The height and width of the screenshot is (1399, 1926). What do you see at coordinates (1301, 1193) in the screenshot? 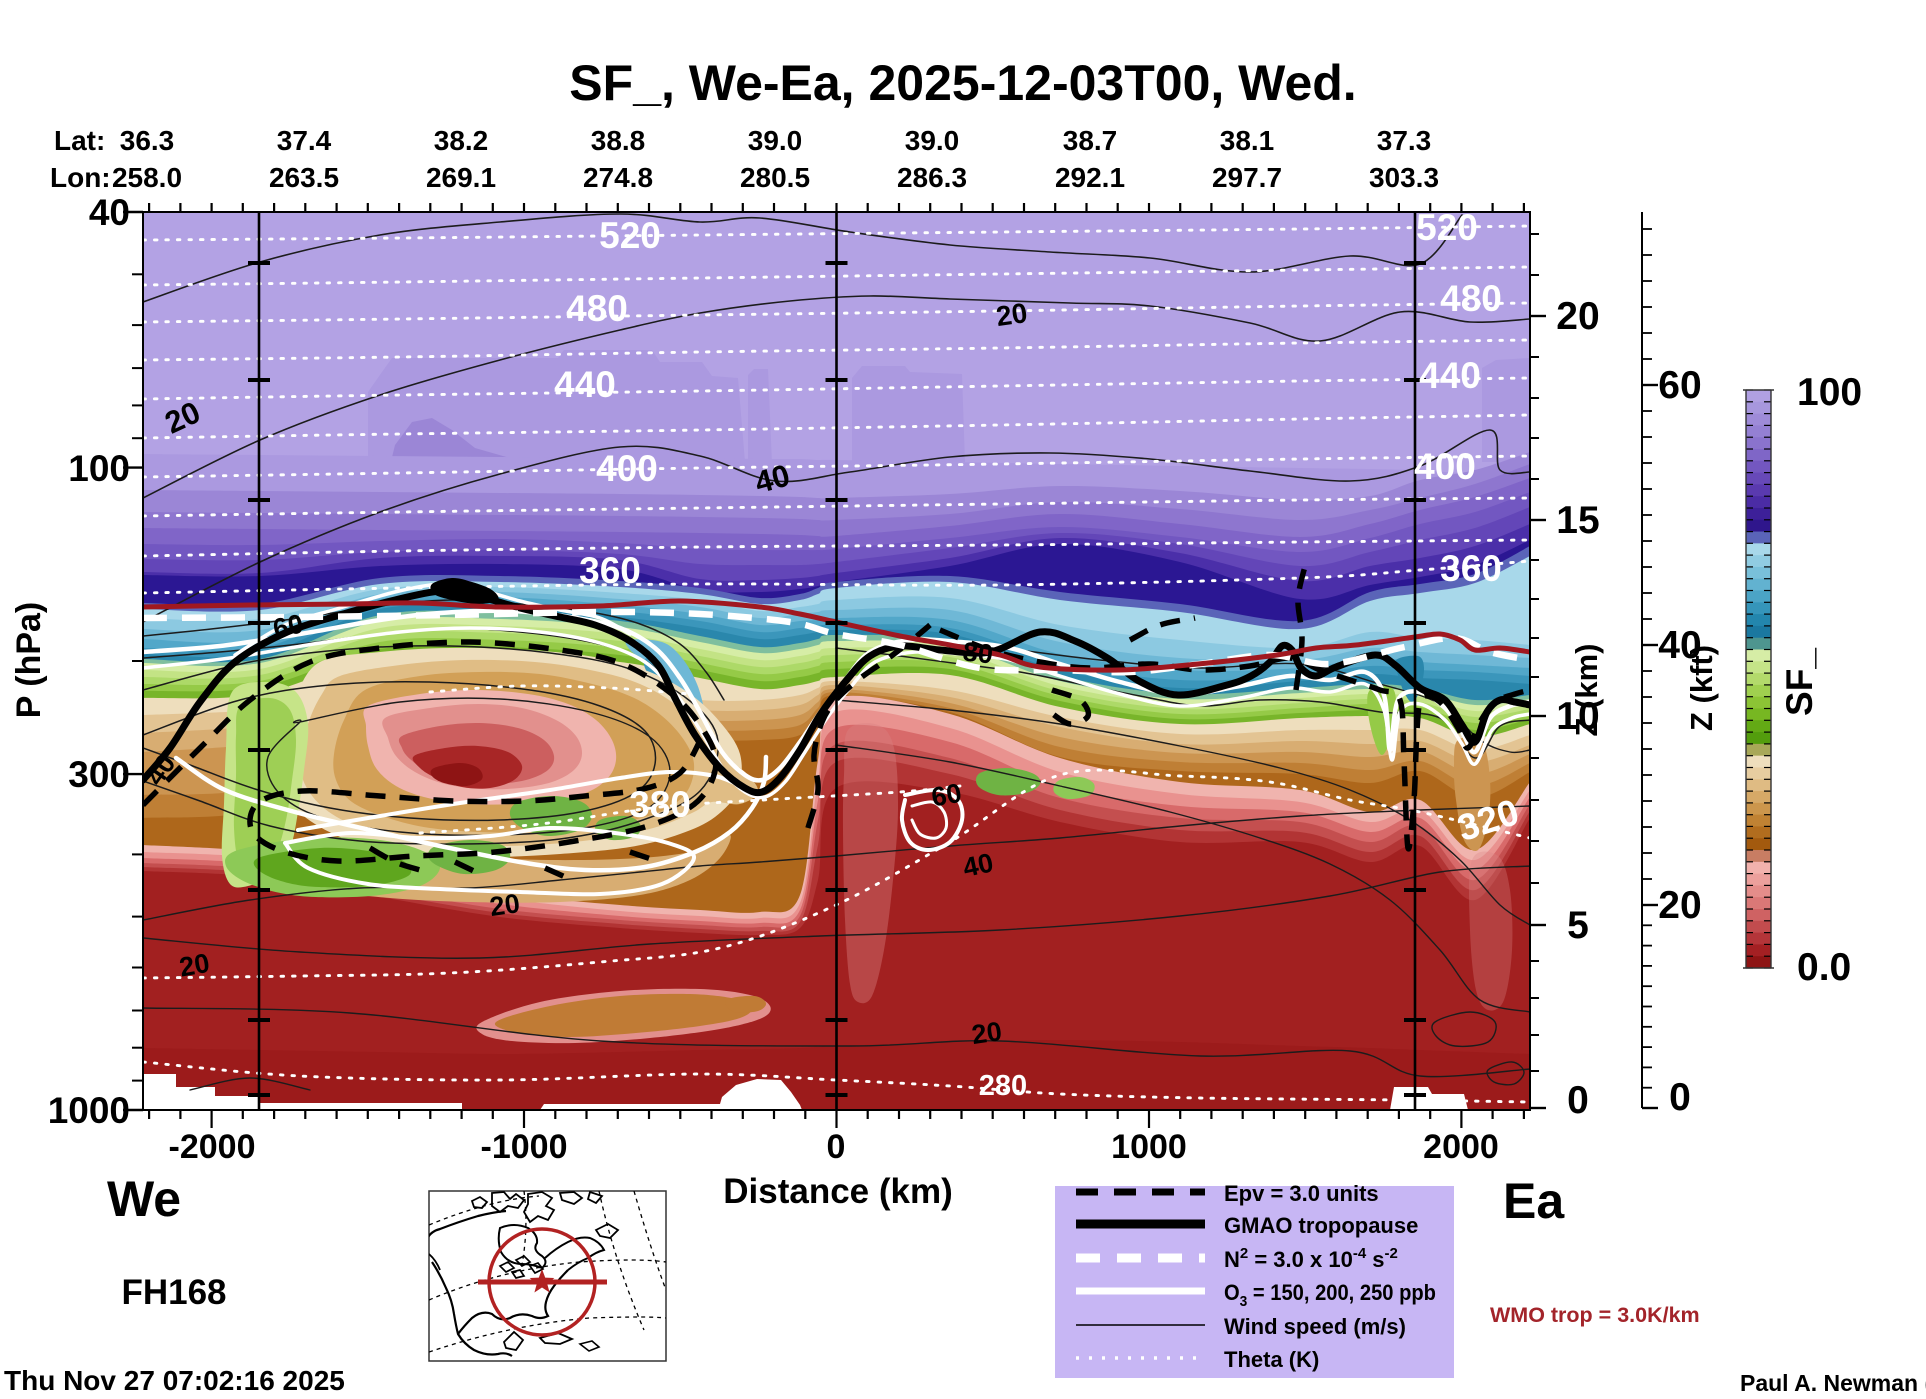
I see `svg-text: Epv = 3.0 units` at bounding box center [1301, 1193].